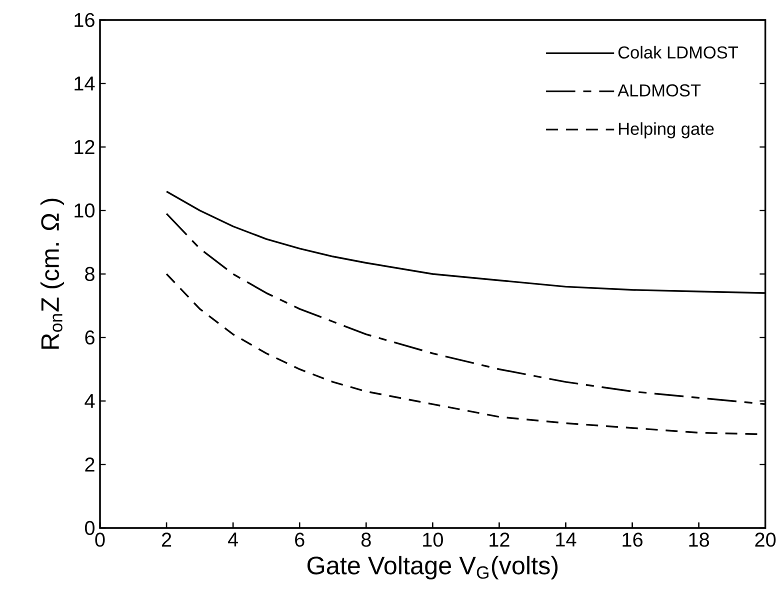 The height and width of the screenshot is (611, 780). I want to click on legend-label: ALDMOST, so click(659, 90).